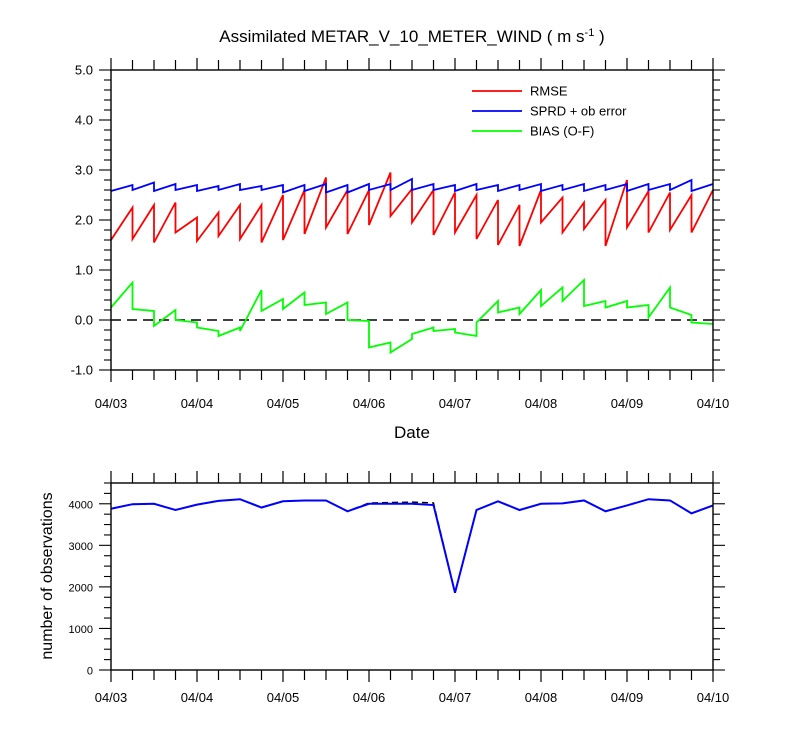  Describe the element at coordinates (81, 588) in the screenshot. I see `bottom-y-tick-label: 2000` at that location.